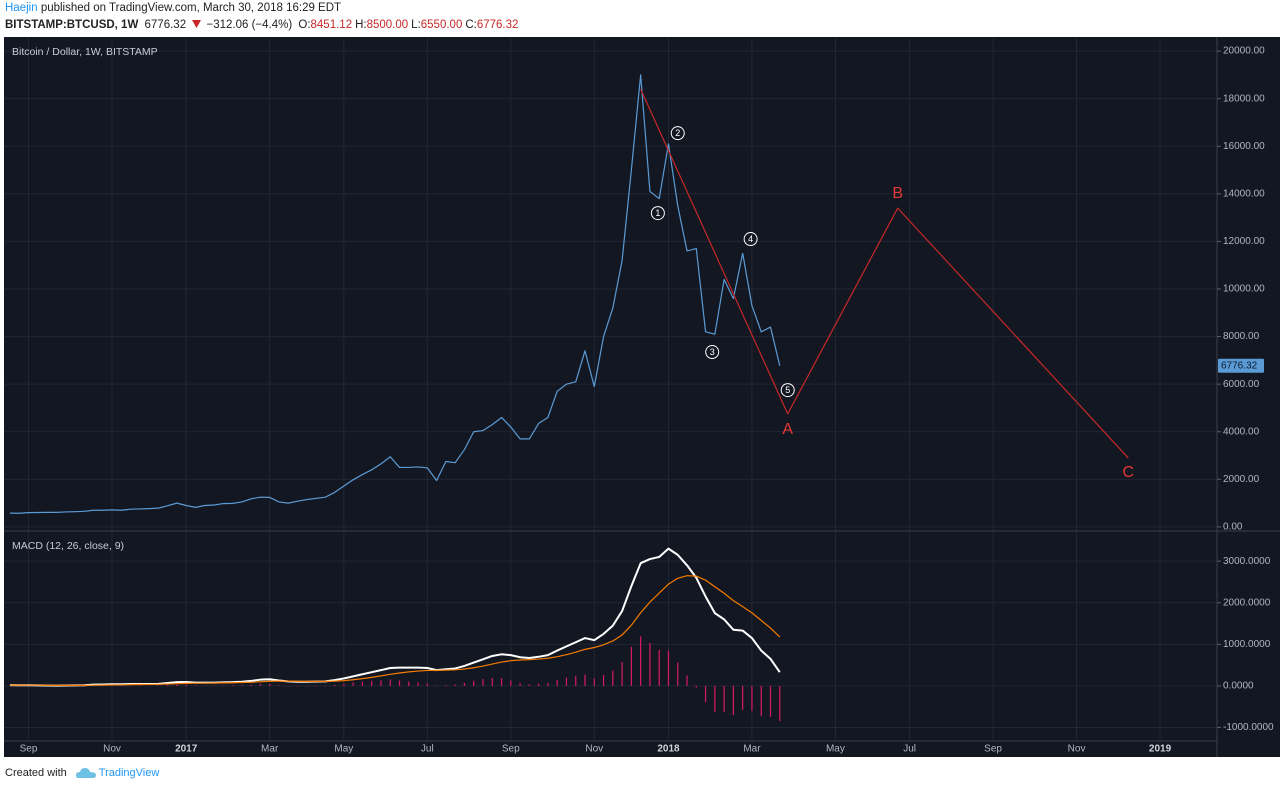 The height and width of the screenshot is (789, 1280). I want to click on y-tick-label: 10000.00, so click(1244, 289).